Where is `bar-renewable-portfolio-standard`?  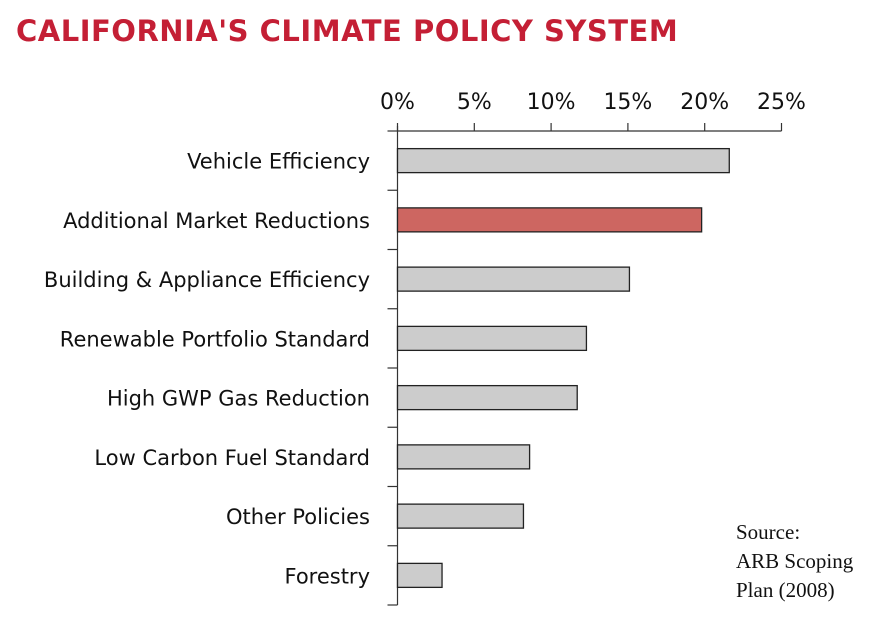
bar-renewable-portfolio-standard is located at coordinates (492, 338).